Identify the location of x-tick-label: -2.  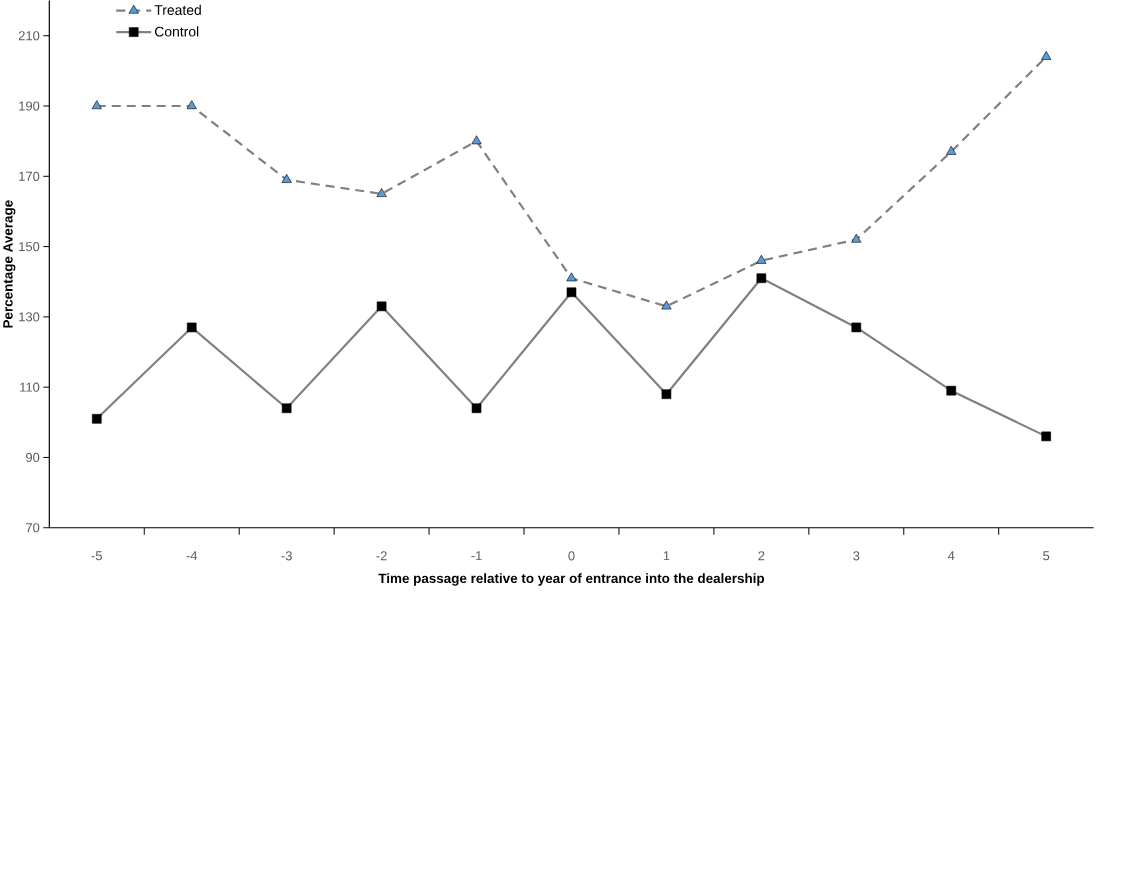
(381, 556).